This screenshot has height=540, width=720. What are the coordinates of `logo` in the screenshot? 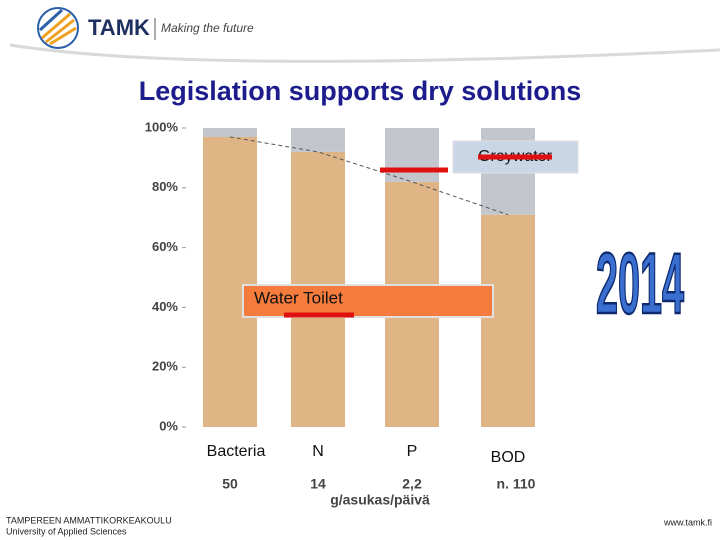 It's located at (58, 28).